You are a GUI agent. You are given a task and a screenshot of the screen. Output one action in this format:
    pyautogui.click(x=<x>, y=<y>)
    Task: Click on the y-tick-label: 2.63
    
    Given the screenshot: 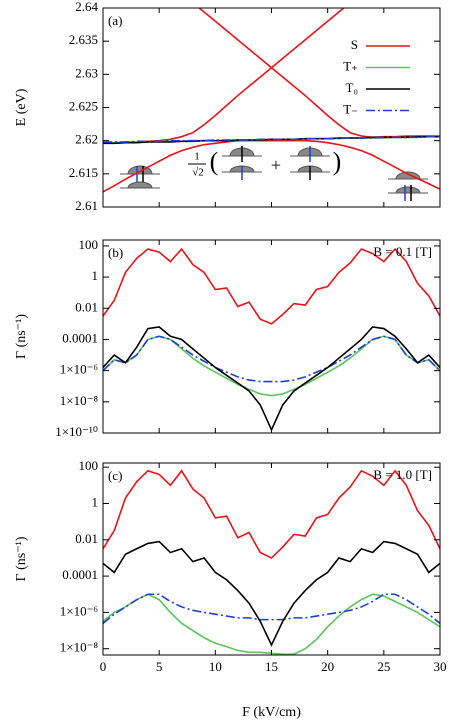 What is the action you would take?
    pyautogui.click(x=86, y=72)
    